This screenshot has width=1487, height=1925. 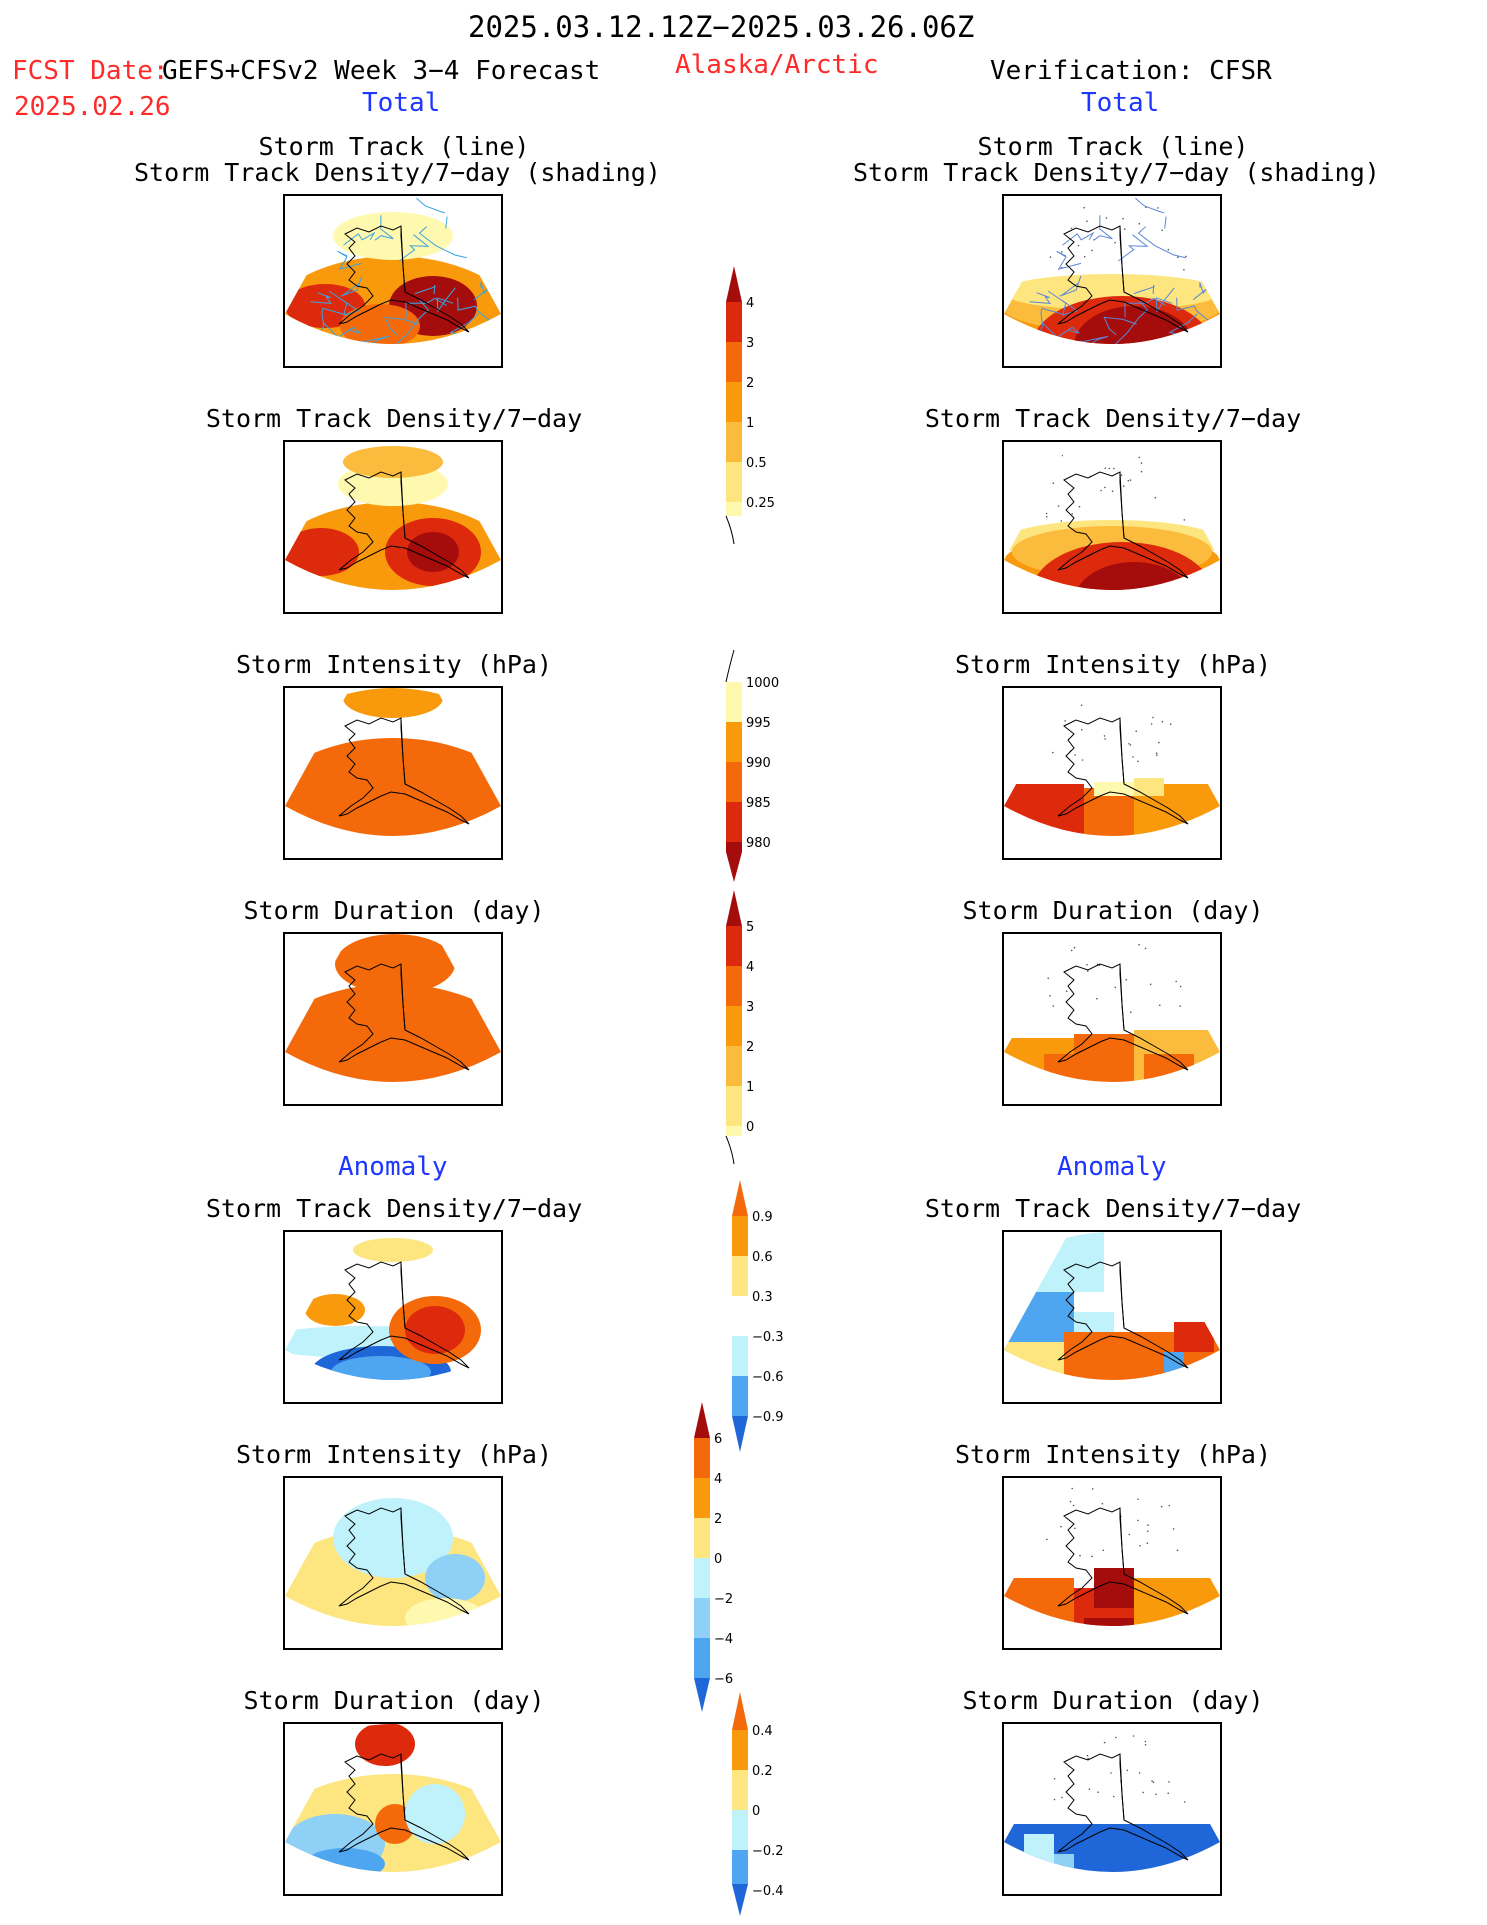 What do you see at coordinates (768, 1891) in the screenshot?
I see `cb-duration-anom-label: −0.4` at bounding box center [768, 1891].